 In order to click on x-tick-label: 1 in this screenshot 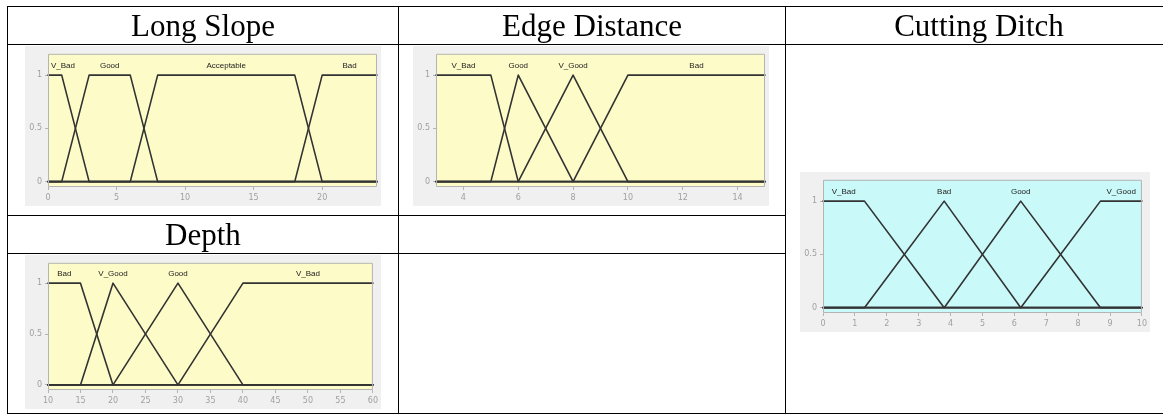, I will do `click(855, 323)`.